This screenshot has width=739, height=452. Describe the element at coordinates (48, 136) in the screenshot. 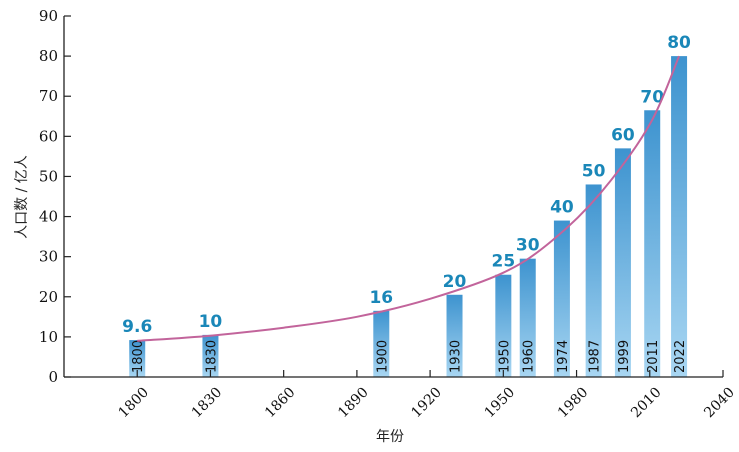

I see `y-tick-label-60: 60` at that location.